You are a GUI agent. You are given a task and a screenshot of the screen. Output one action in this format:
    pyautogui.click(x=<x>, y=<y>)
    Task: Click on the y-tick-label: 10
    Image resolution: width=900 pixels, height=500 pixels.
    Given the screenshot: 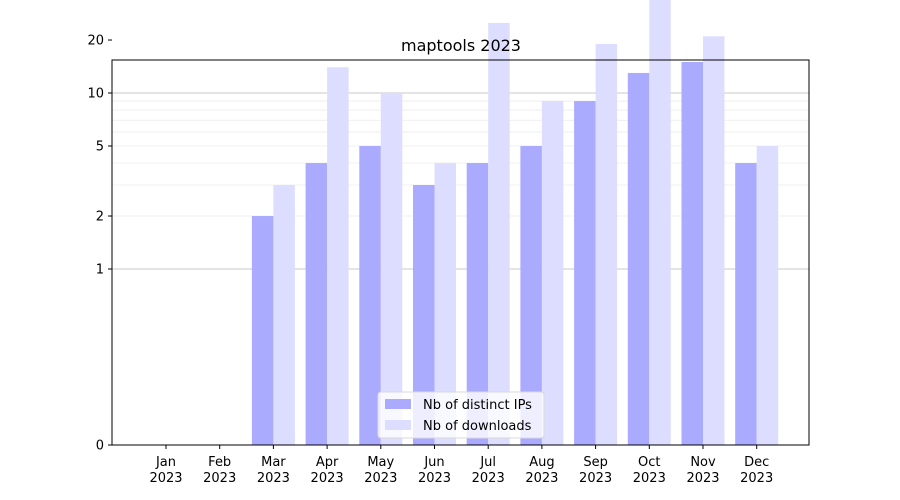 What is the action you would take?
    pyautogui.click(x=95, y=94)
    